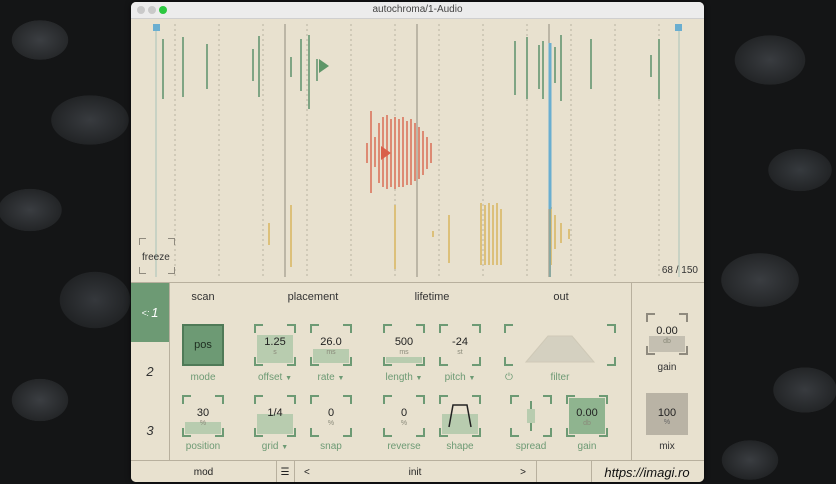  What do you see at coordinates (419, 236) in the screenshot?
I see `yellow-grains` at bounding box center [419, 236].